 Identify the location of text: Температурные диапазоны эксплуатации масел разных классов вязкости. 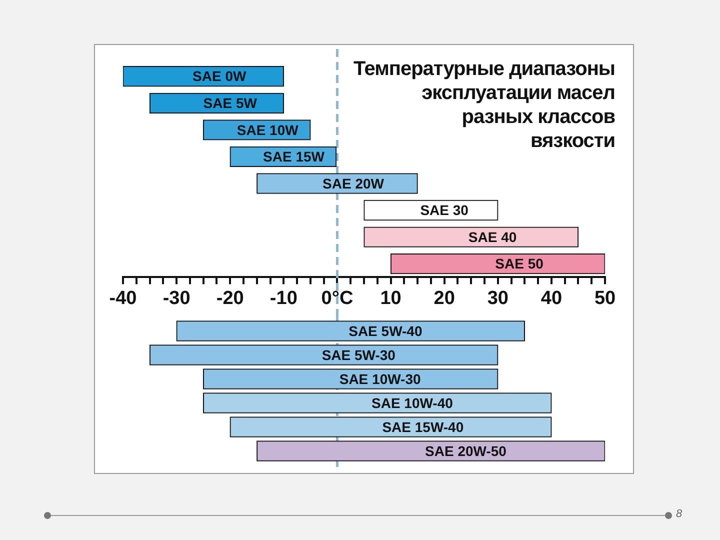
(484, 105).